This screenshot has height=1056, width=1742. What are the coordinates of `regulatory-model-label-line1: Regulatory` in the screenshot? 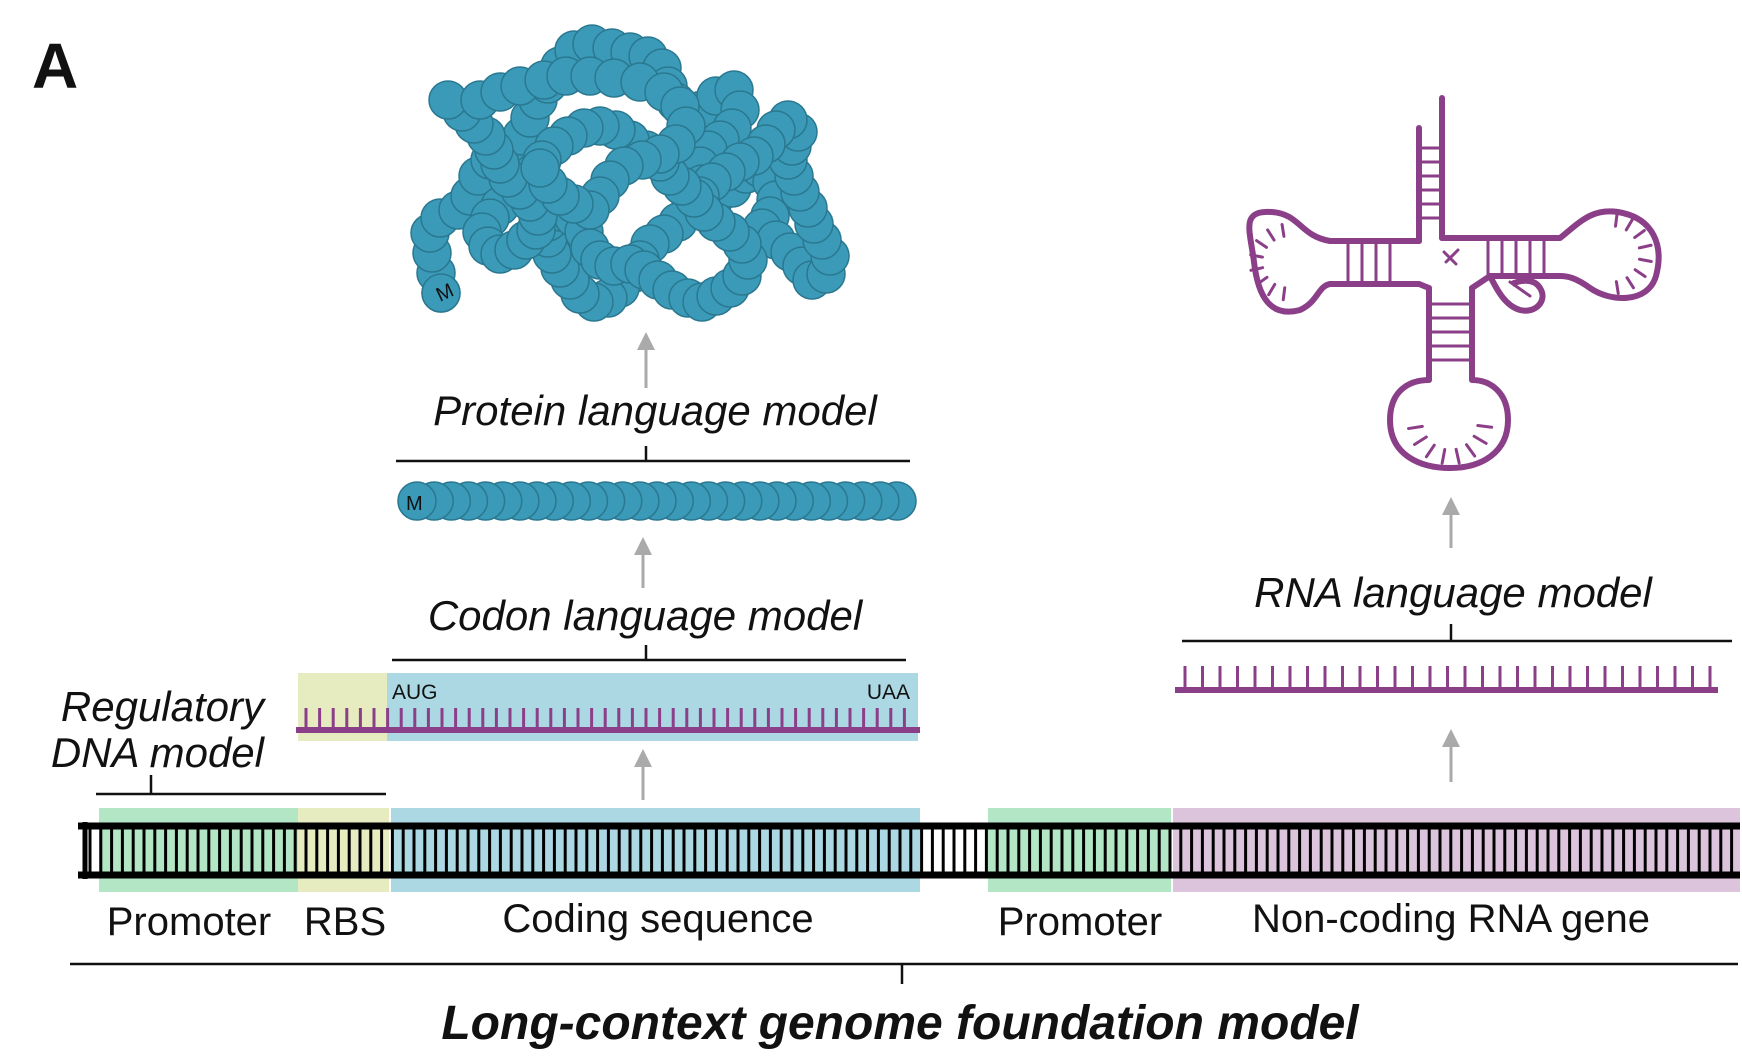 It's located at (164, 706).